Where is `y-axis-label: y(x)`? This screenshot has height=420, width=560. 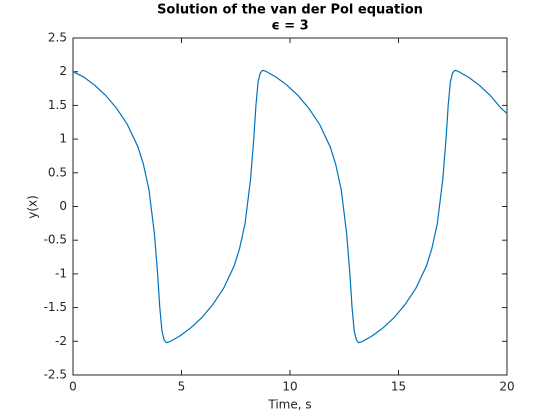
y-axis-label: y(x) is located at coordinates (33, 207).